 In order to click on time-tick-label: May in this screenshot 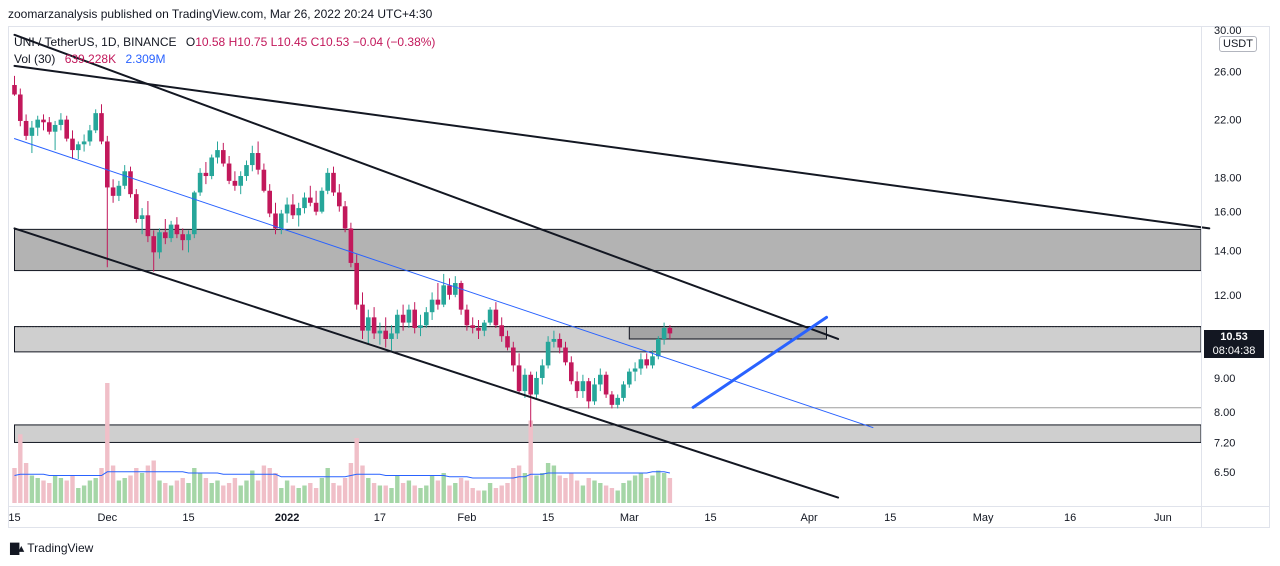, I will do `click(983, 518)`.